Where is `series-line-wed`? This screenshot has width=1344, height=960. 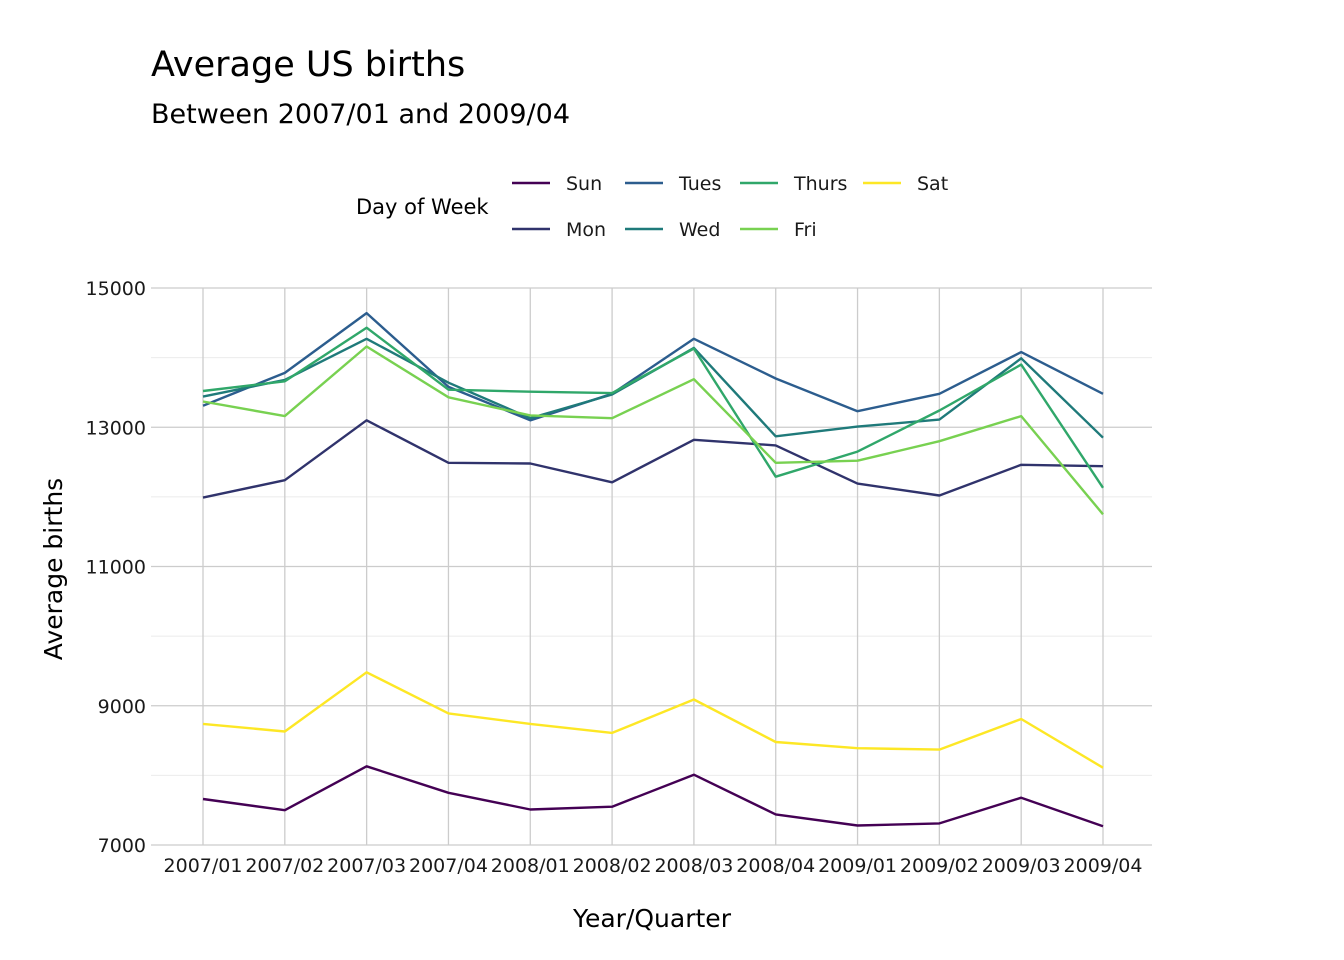
series-line-wed is located at coordinates (653, 388).